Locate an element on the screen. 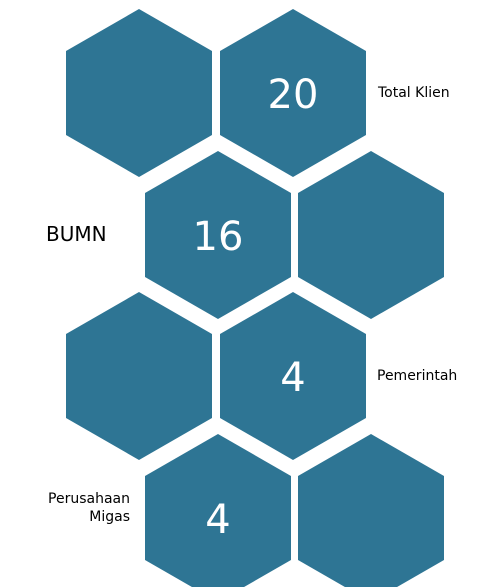  item-label: BUMN is located at coordinates (76, 234).